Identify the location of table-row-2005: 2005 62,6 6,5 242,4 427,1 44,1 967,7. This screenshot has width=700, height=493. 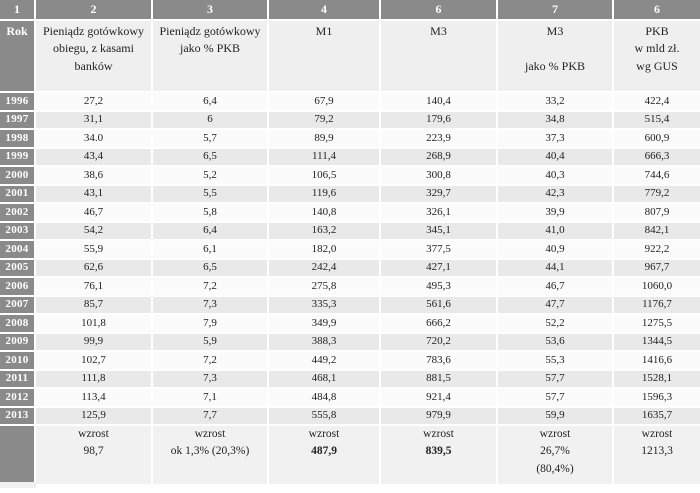
(350, 267).